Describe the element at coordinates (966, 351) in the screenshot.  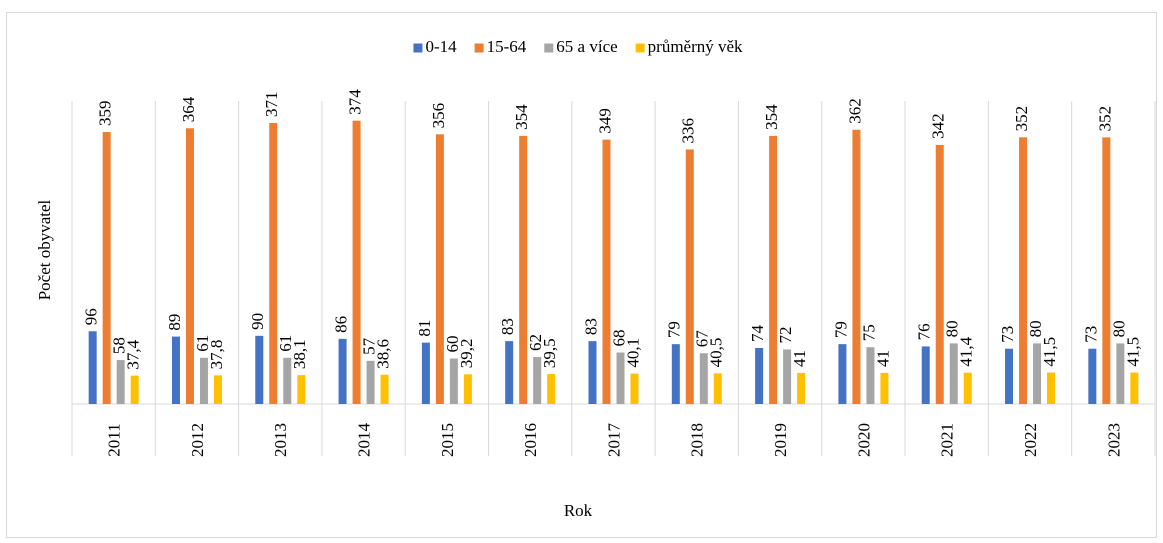
I see `data-label: 41,4` at that location.